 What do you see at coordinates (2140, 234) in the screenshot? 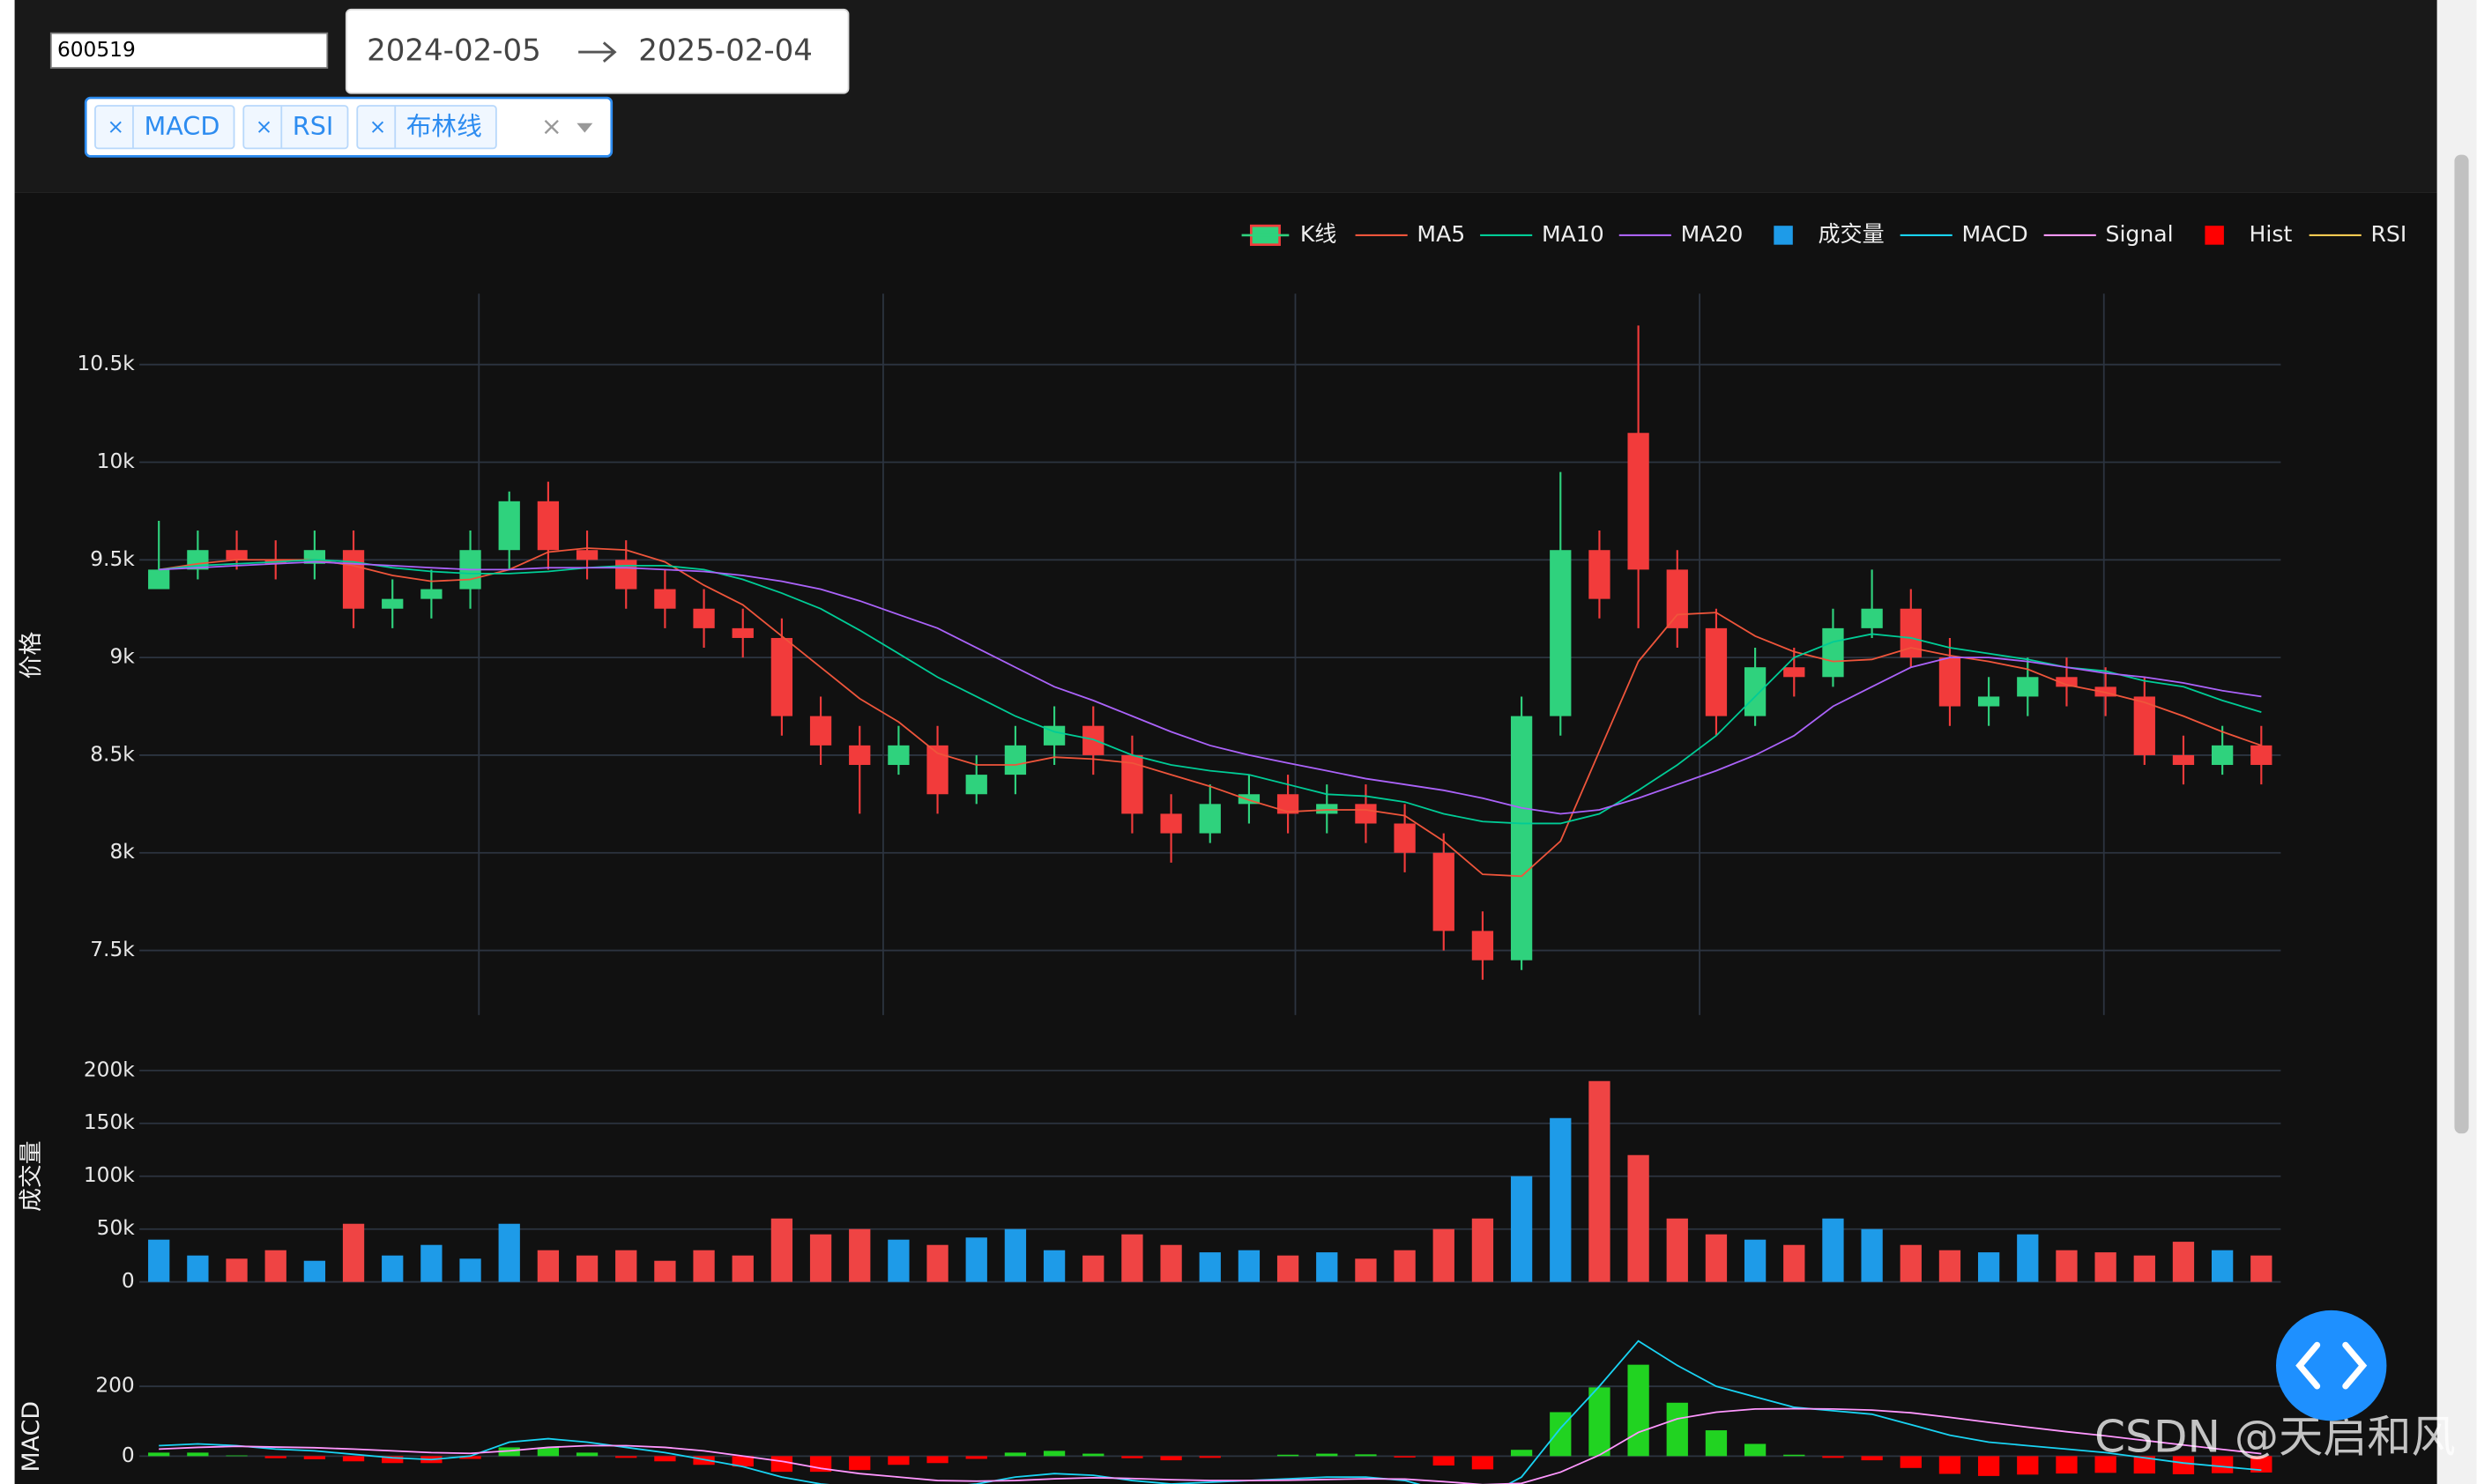
I see `legend-label: Signal` at bounding box center [2140, 234].